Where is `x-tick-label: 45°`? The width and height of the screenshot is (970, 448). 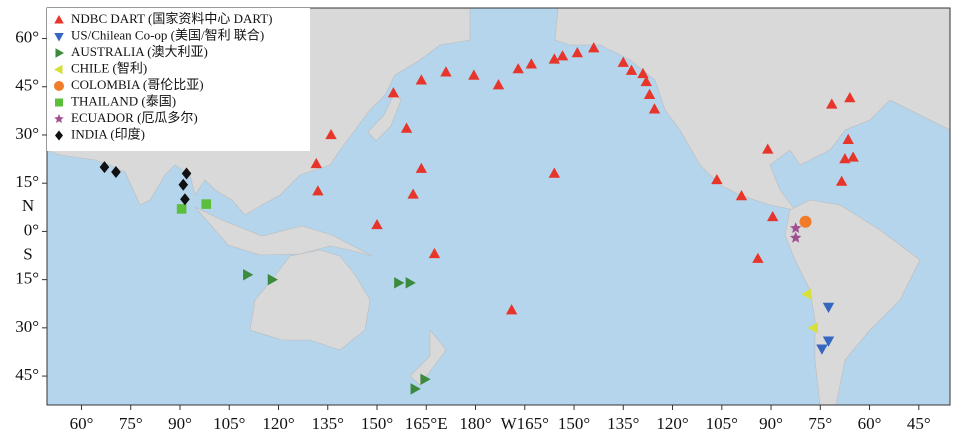 x-tick-label: 45° is located at coordinates (919, 423).